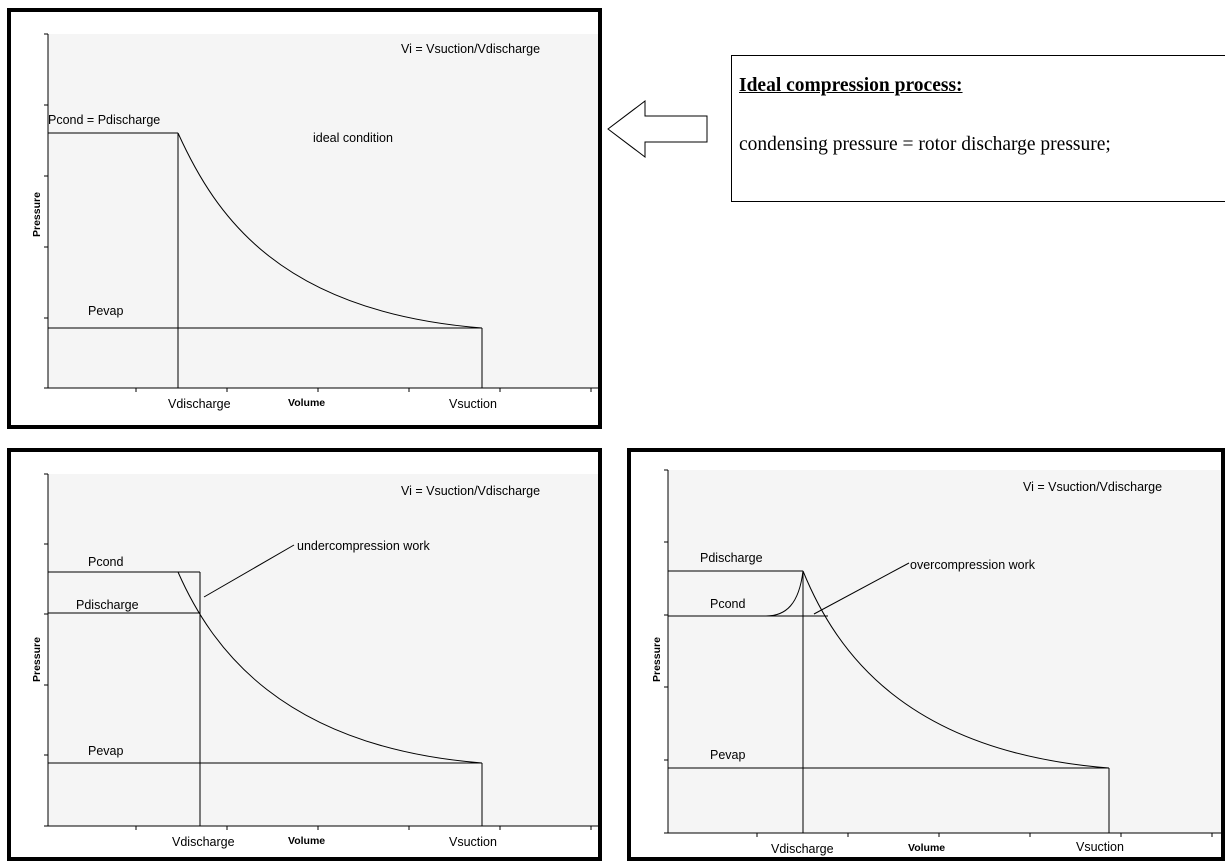 This screenshot has height=866, width=1225. Describe the element at coordinates (657, 129) in the screenshot. I see `left-arrow-icon` at that location.